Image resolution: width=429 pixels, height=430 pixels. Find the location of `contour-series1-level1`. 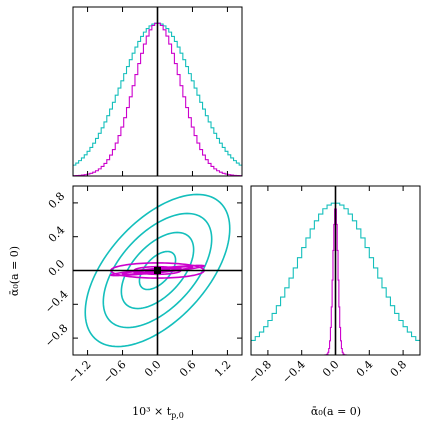

contour-series1-level1 is located at coordinates (157, 270).